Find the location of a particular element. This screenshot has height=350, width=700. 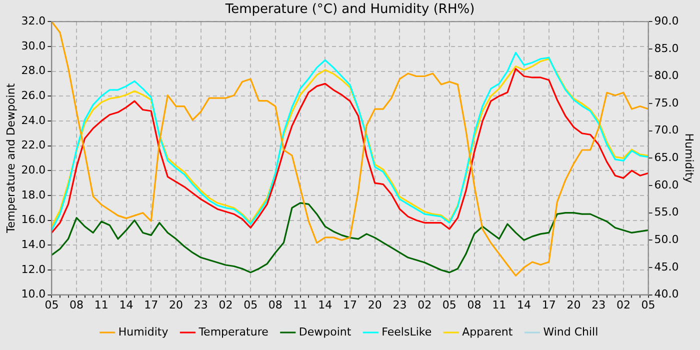

y2-tick-label: 50.0 is located at coordinates (666, 239).